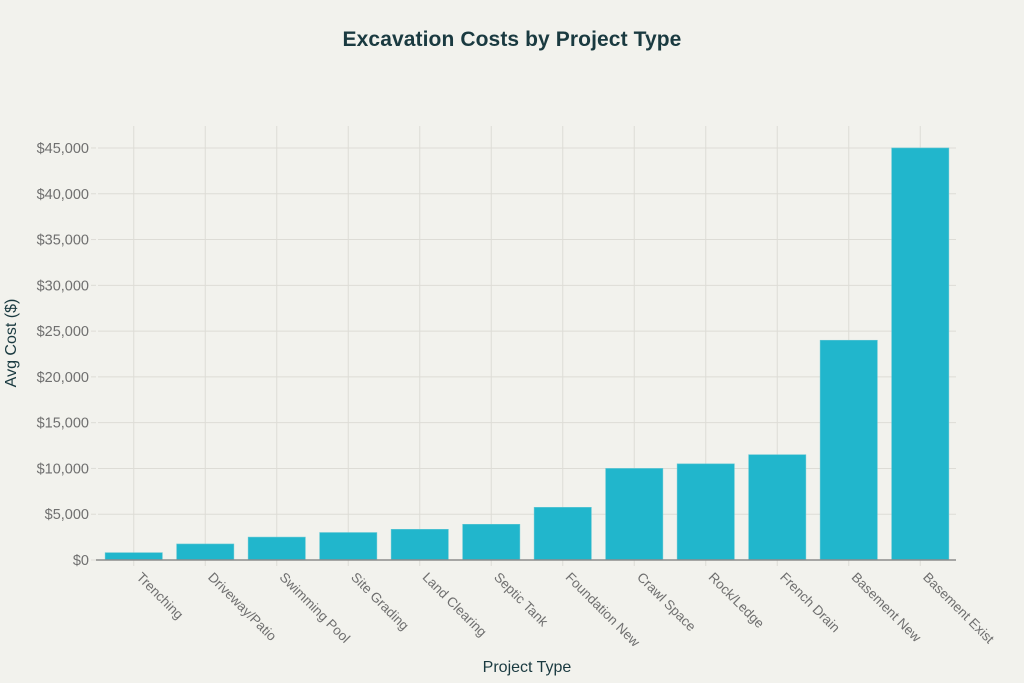 The image size is (1024, 683). What do you see at coordinates (63, 286) in the screenshot?
I see `y-tick-label: $30,000` at bounding box center [63, 286].